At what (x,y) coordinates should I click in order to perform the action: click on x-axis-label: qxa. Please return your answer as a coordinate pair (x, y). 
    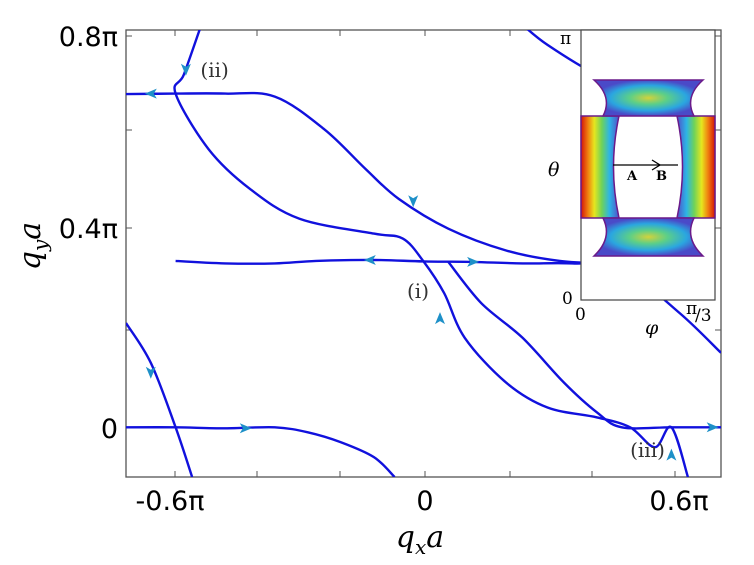
    Looking at the image, I should click on (420, 539).